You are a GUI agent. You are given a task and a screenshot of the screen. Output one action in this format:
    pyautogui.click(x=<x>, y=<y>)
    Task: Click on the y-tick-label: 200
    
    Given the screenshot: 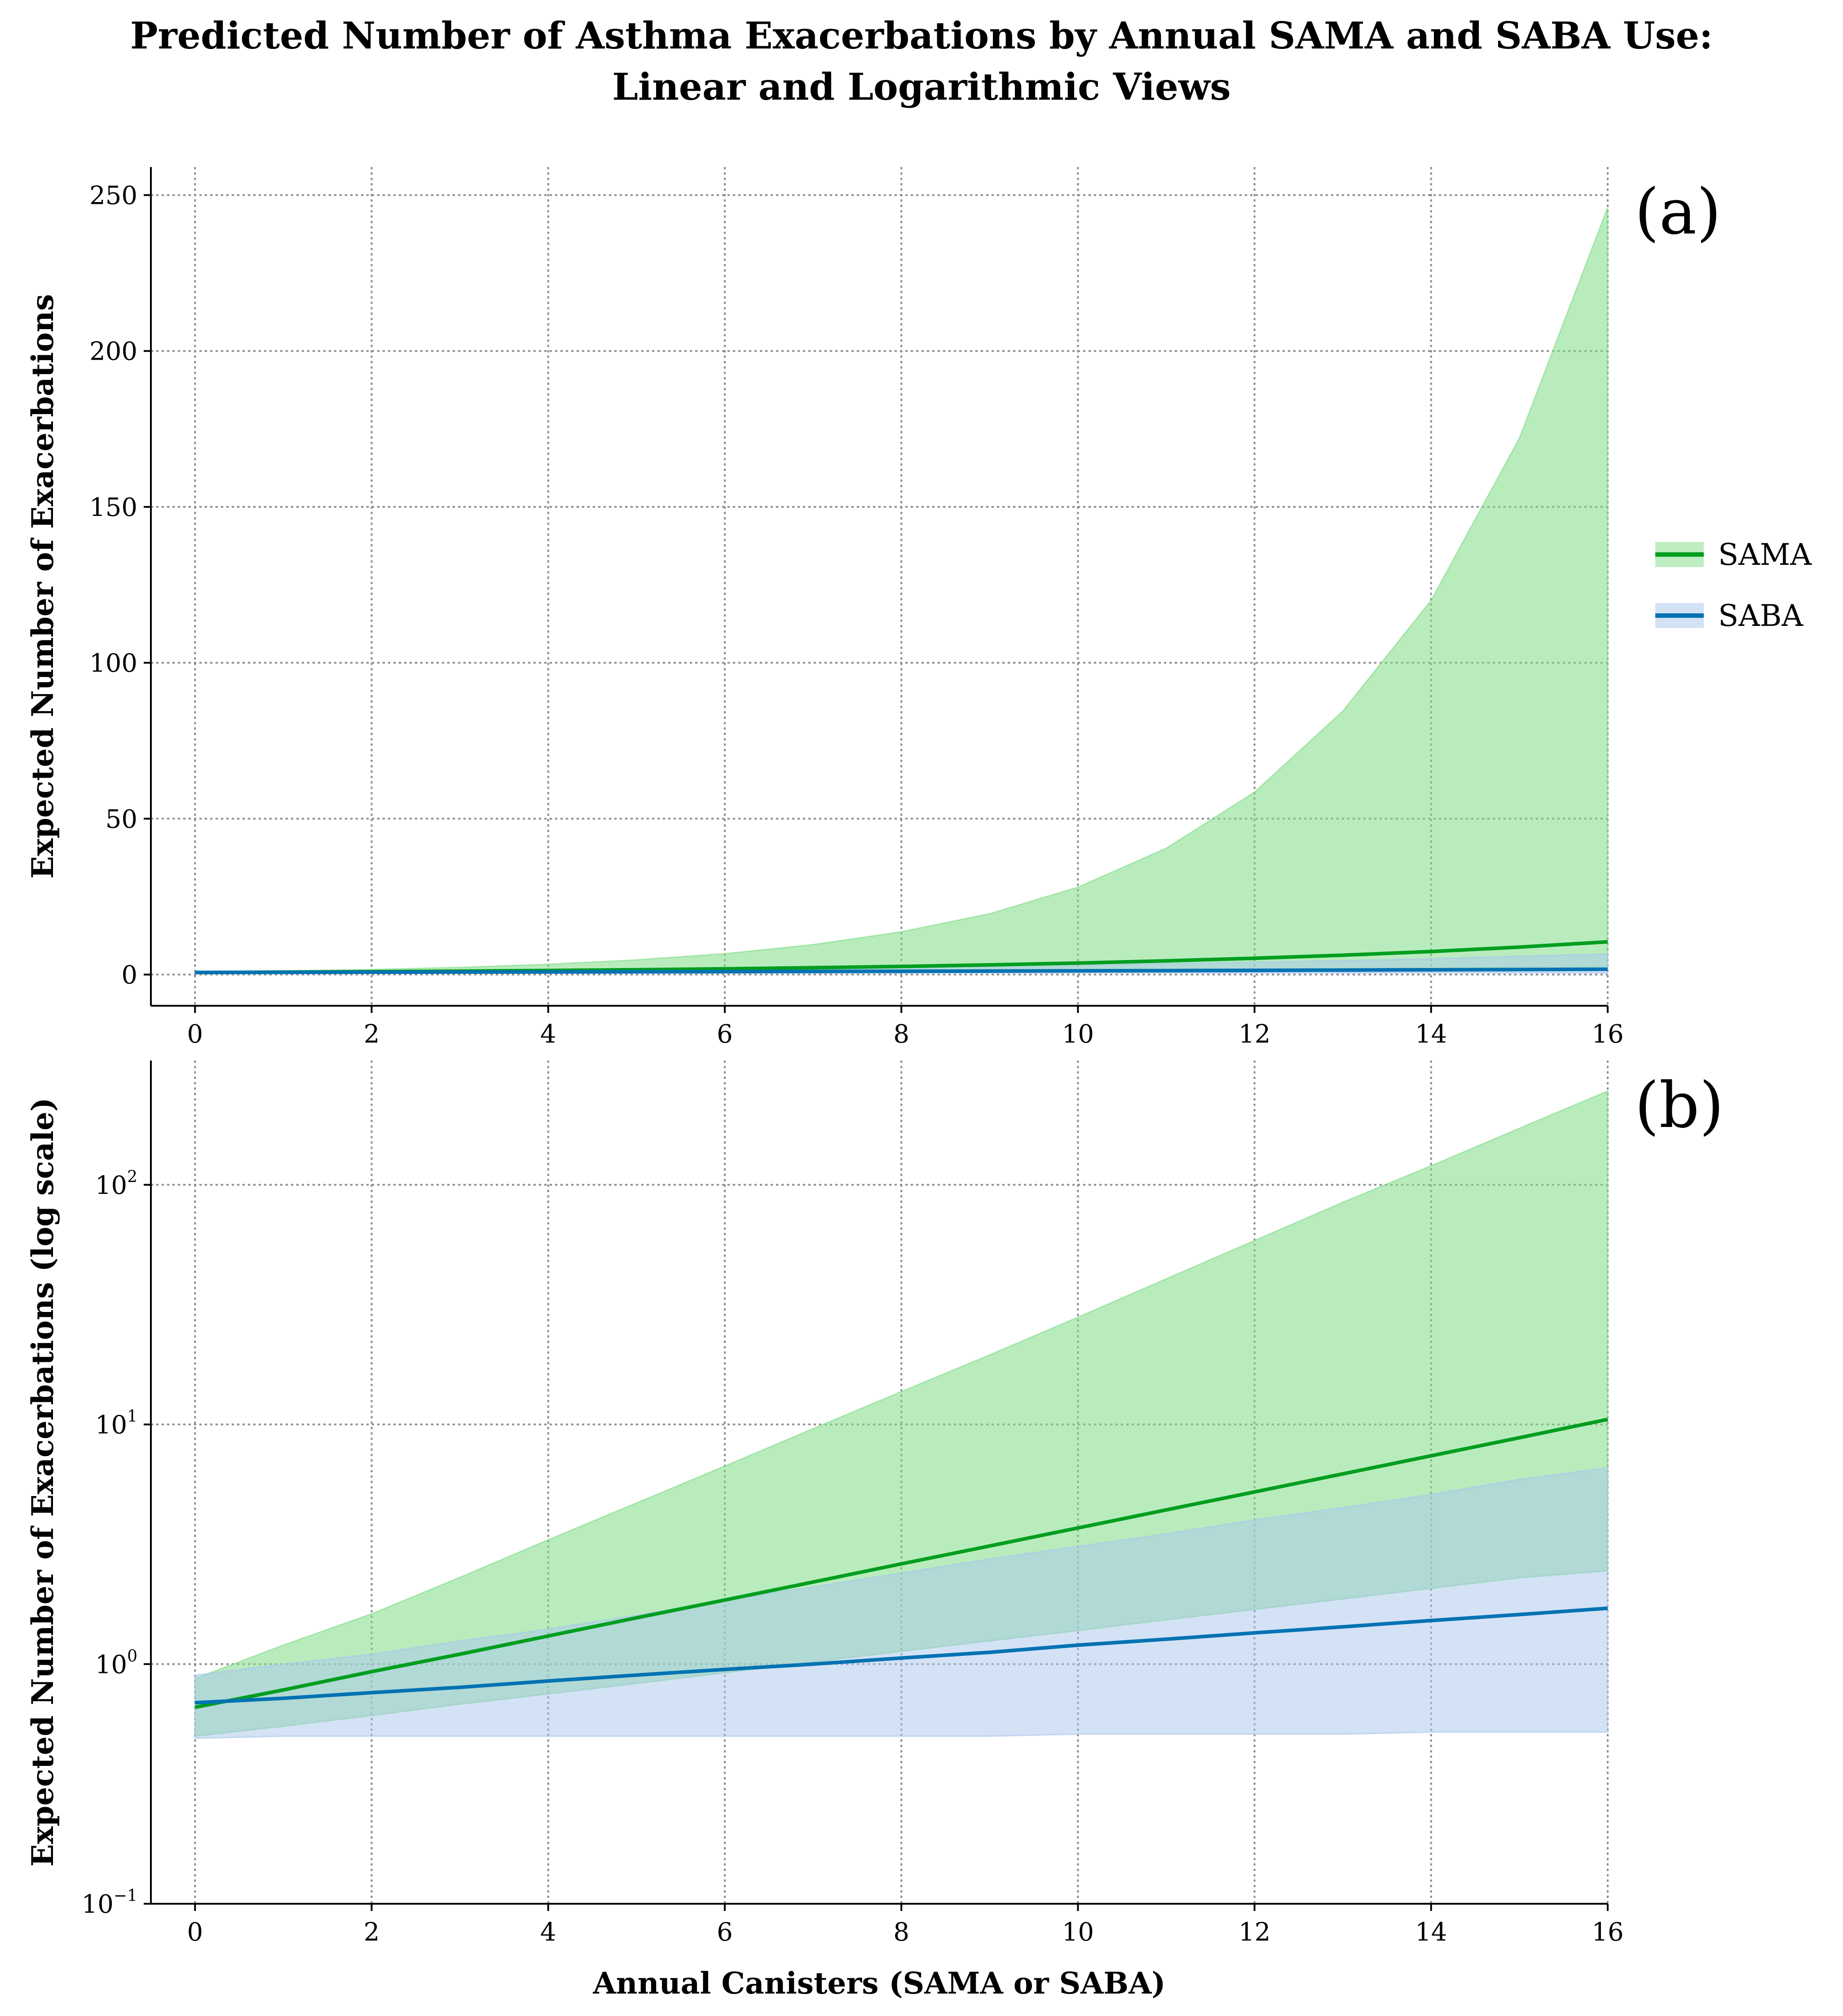 What is the action you would take?
    pyautogui.click(x=113, y=351)
    